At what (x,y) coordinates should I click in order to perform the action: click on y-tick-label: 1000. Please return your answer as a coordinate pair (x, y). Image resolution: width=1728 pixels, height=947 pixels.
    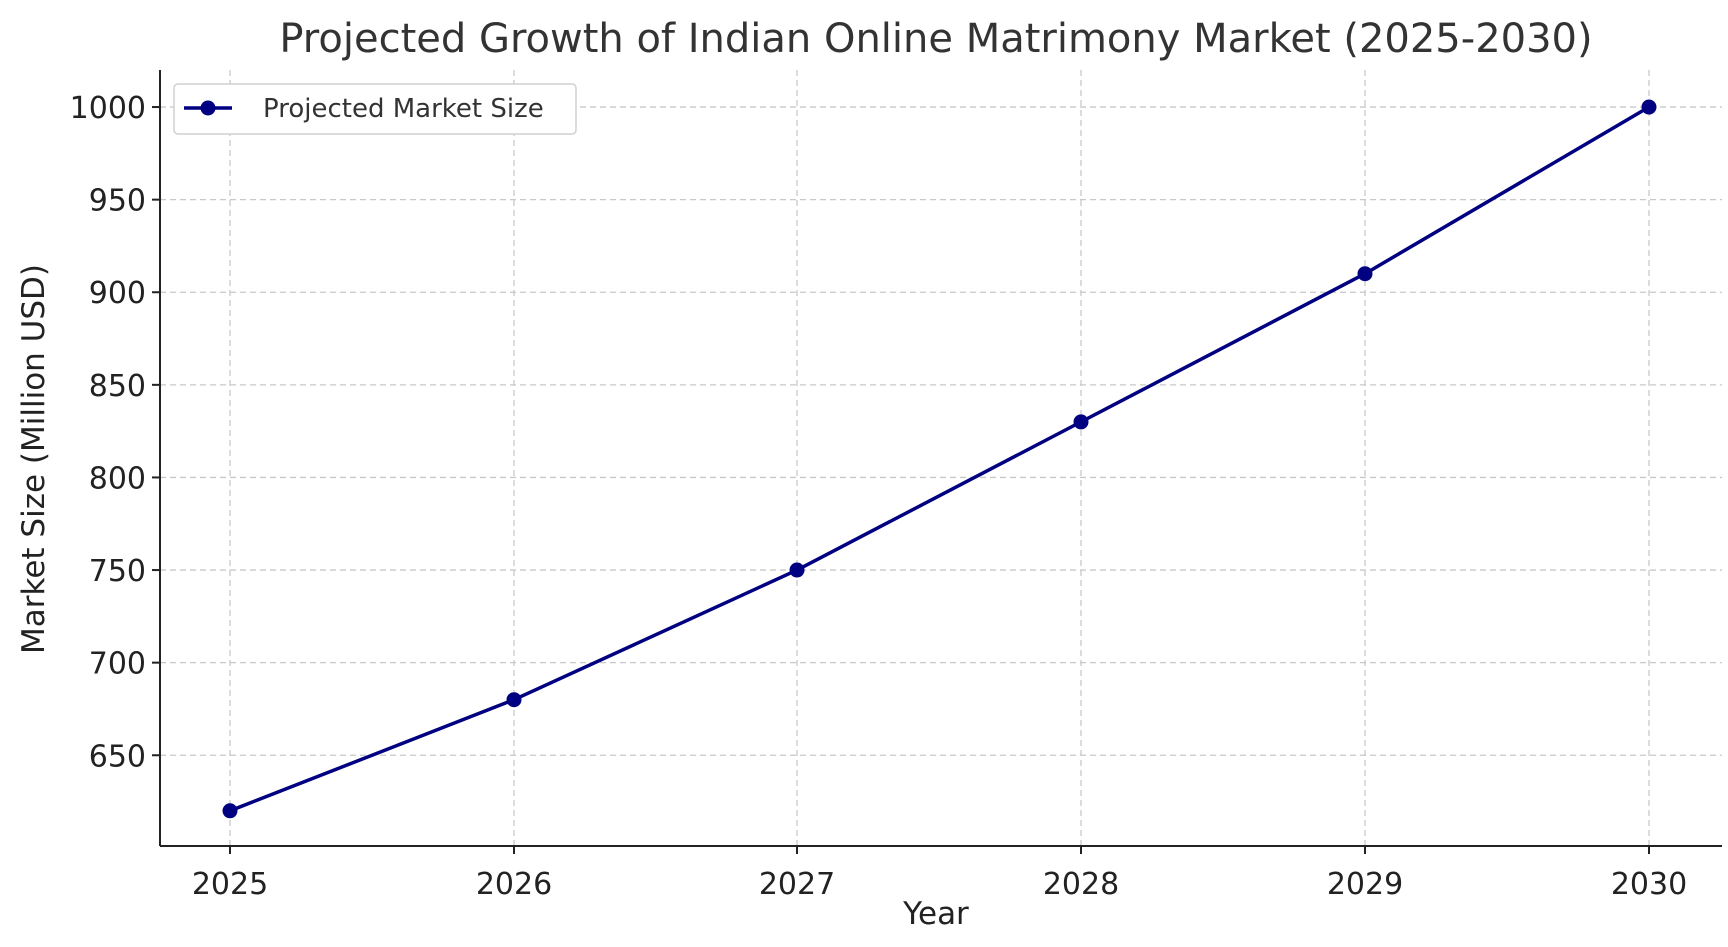
    Looking at the image, I should click on (108, 108).